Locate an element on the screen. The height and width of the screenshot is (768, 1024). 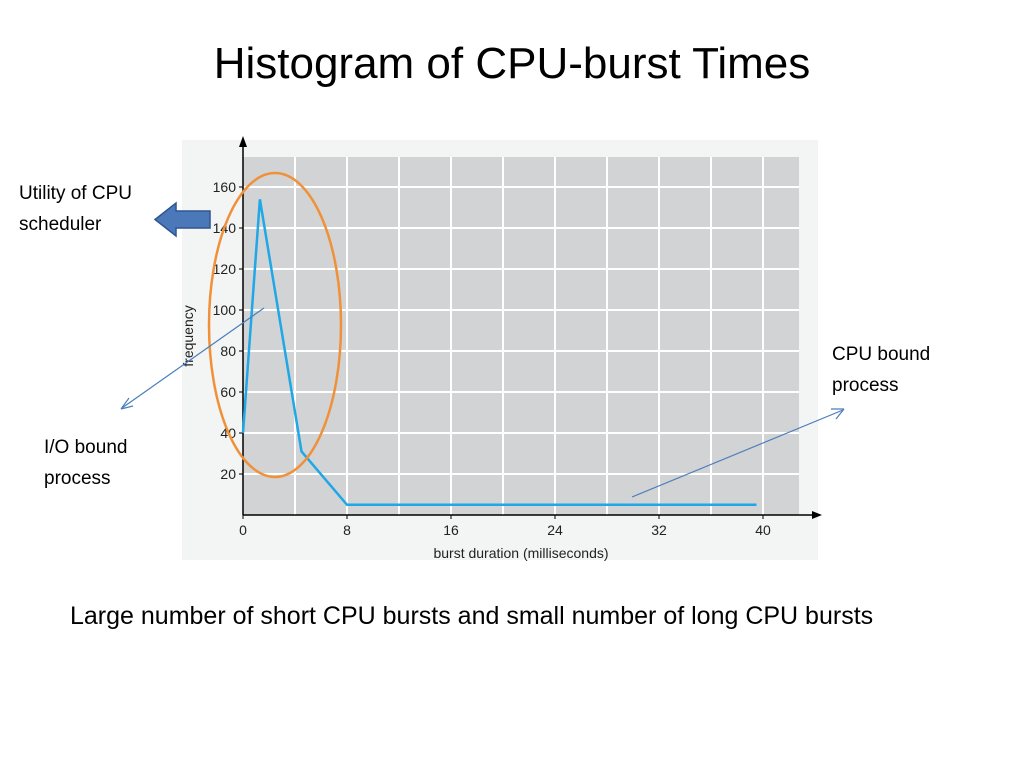
x-tick-label: 32 is located at coordinates (659, 530).